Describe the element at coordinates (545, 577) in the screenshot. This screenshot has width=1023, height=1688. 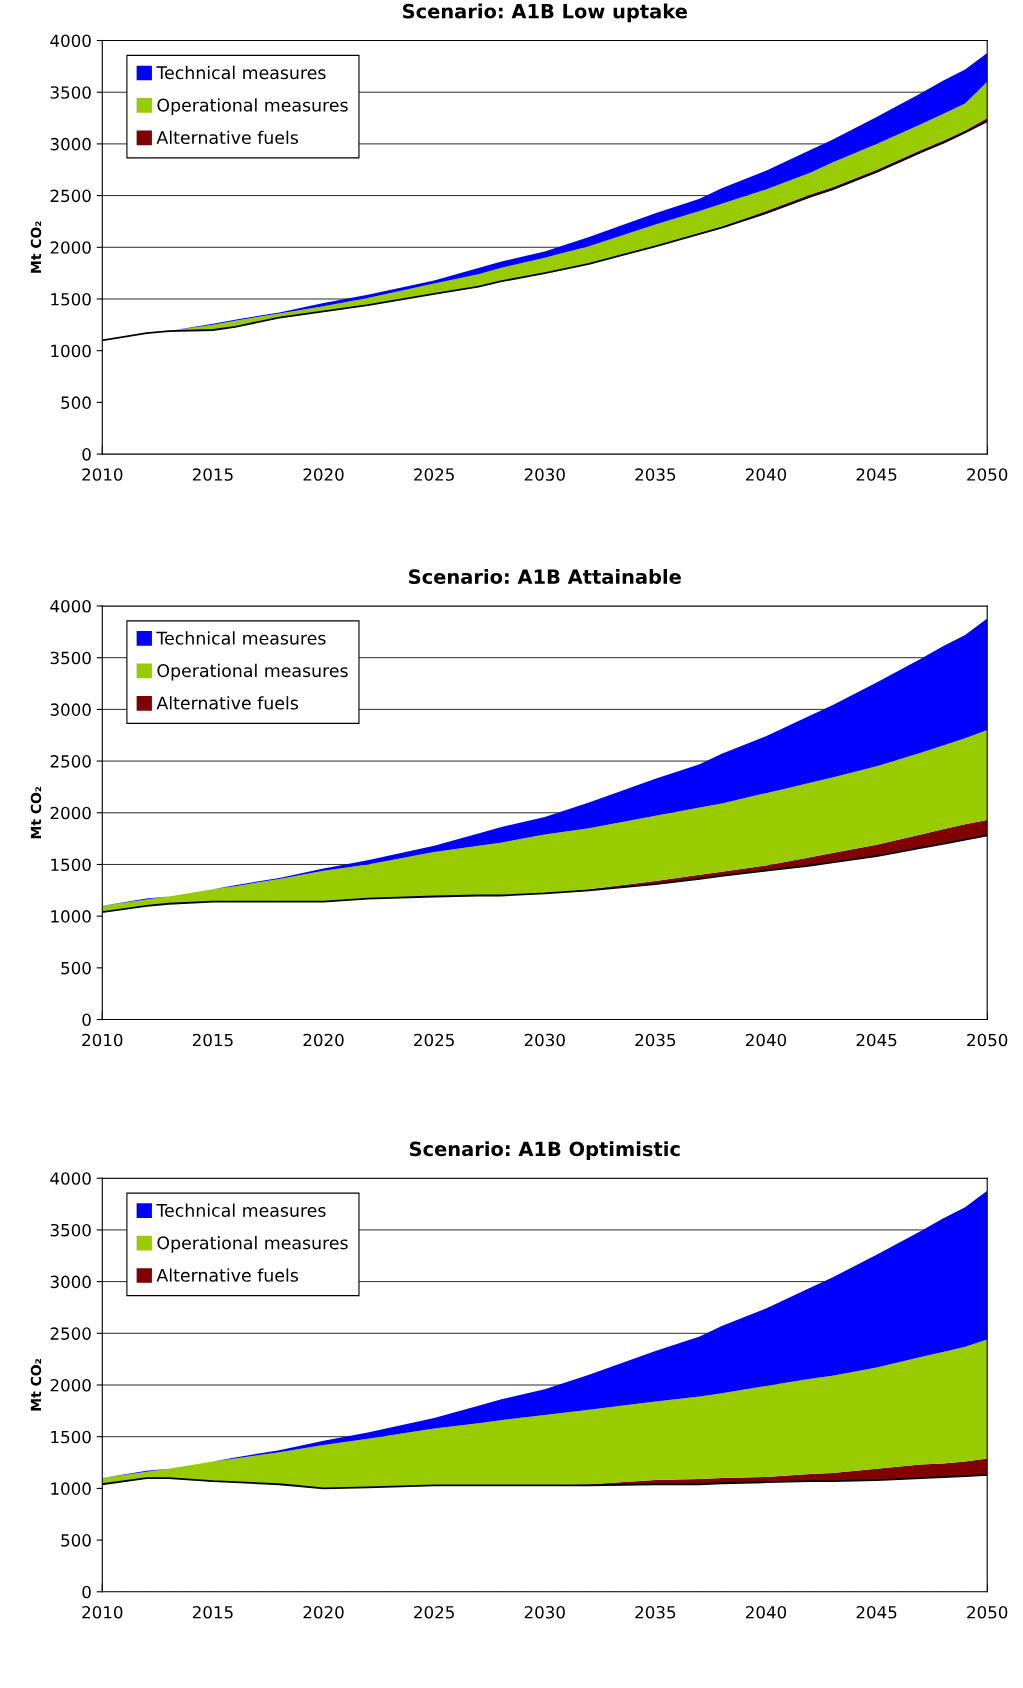
I see `chart-title: Scenario: A1B Attainable` at that location.